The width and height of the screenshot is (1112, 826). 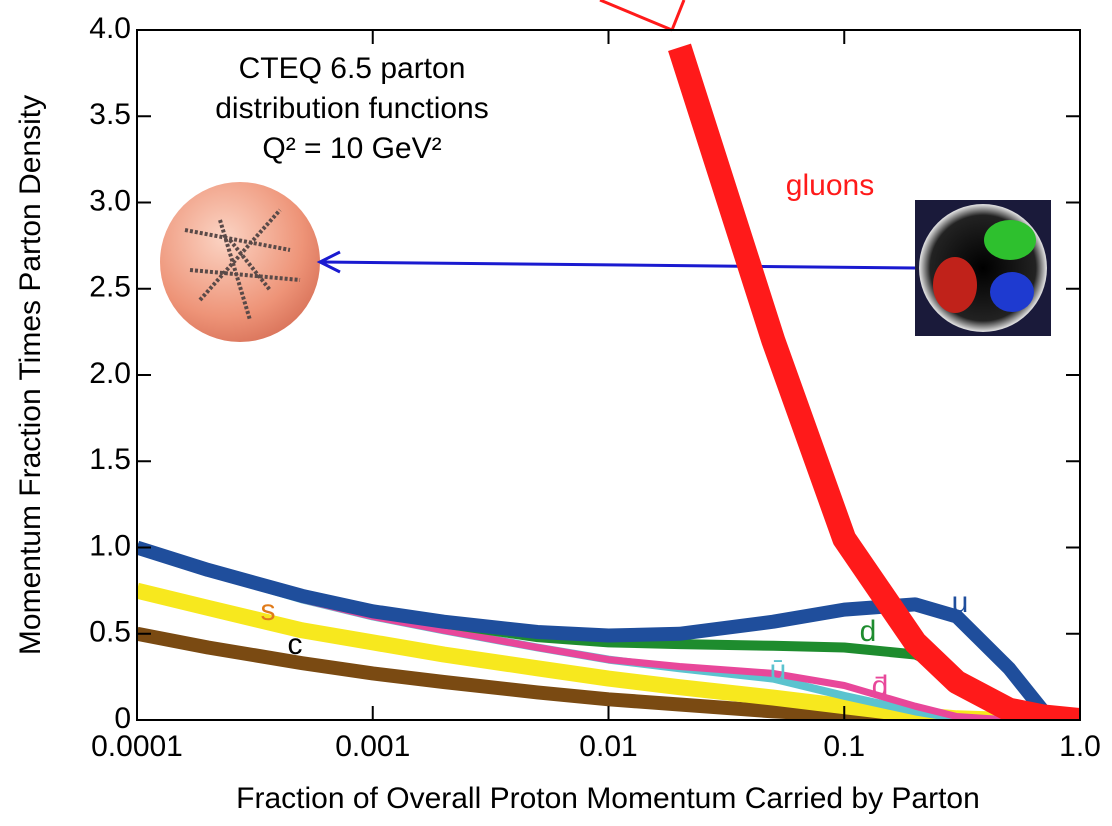 What do you see at coordinates (240, 262) in the screenshot?
I see `proton-illustration` at bounding box center [240, 262].